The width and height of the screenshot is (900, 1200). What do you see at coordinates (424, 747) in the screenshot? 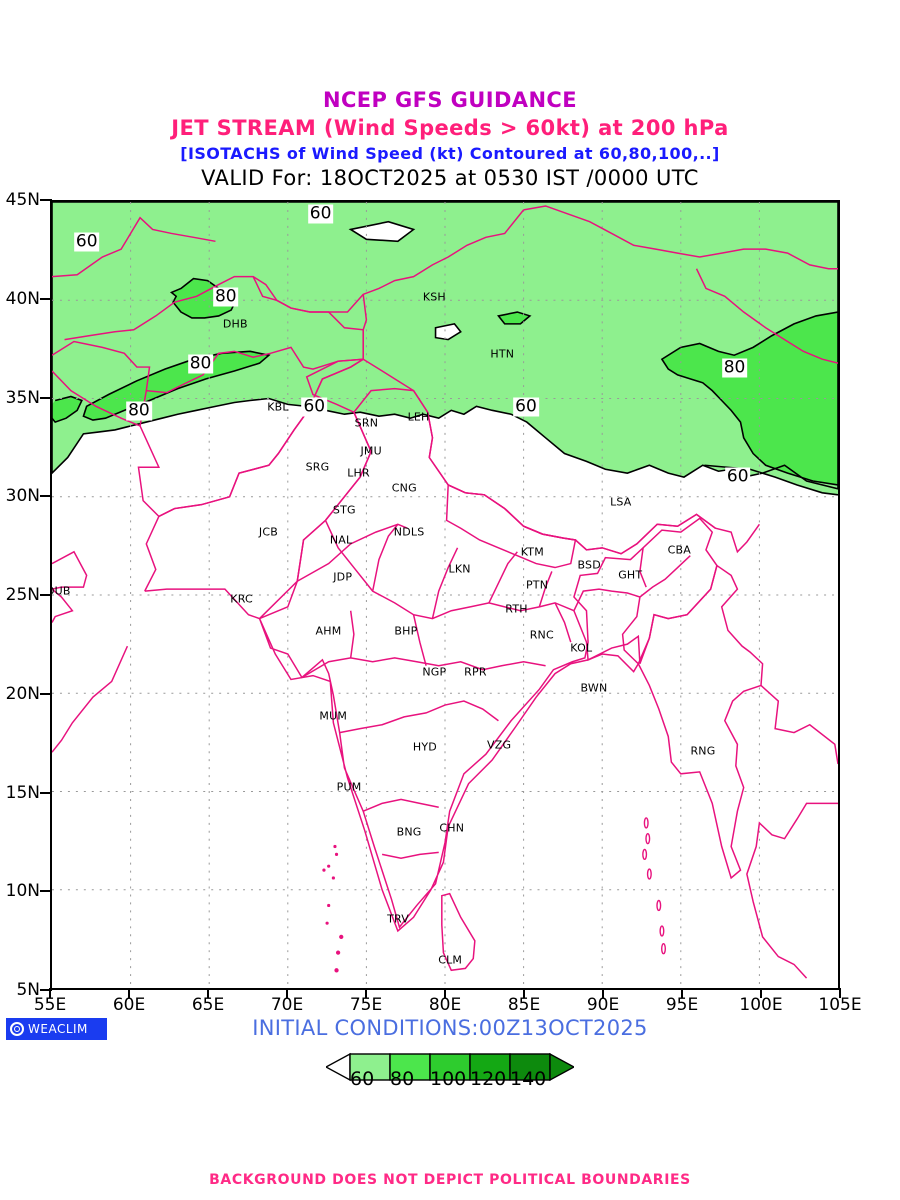
I see `city-label-hyd: HYD` at bounding box center [424, 747].